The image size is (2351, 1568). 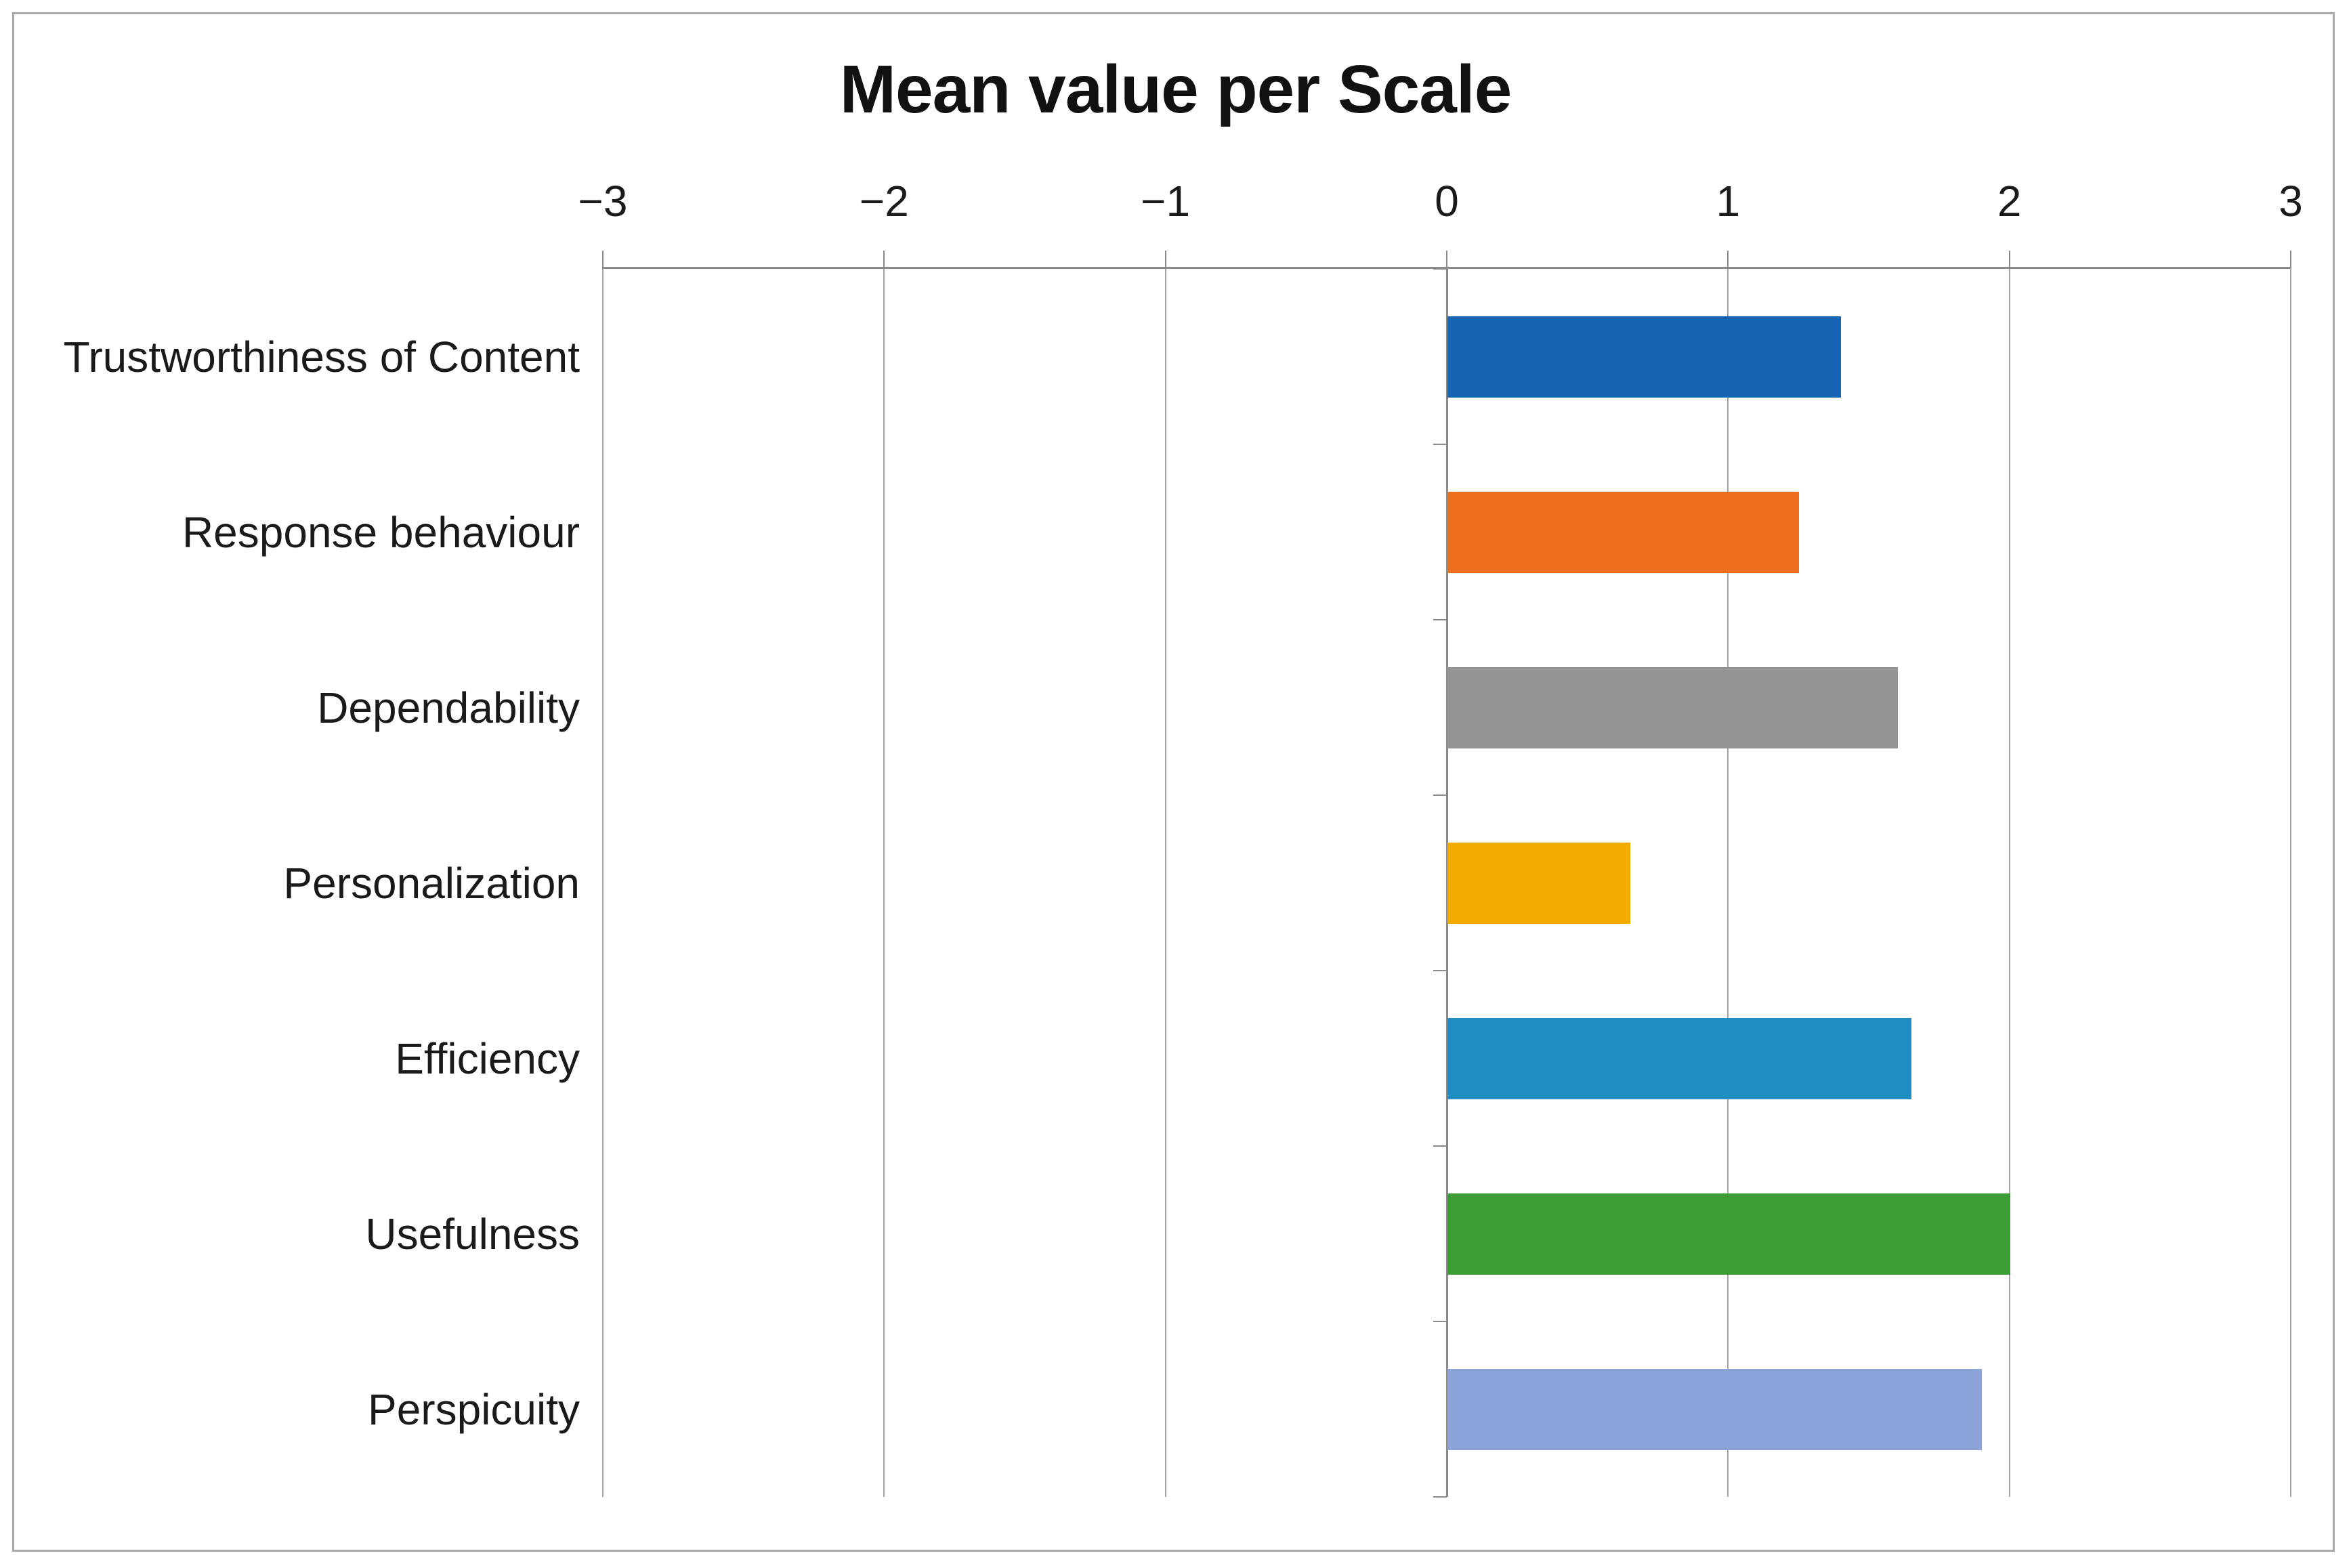 I want to click on bar-usefulness, so click(x=1728, y=1234).